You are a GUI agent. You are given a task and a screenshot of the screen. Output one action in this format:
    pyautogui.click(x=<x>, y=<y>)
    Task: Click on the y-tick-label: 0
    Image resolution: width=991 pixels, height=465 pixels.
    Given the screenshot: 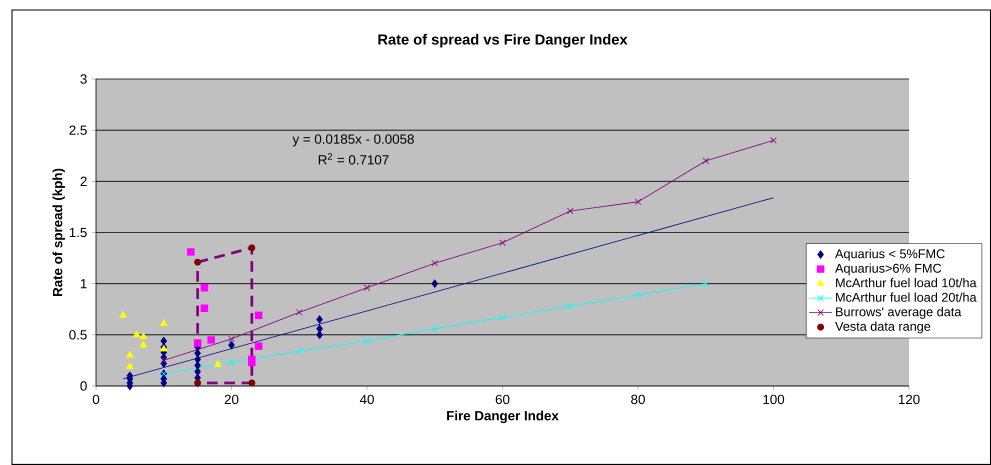 What is the action you would take?
    pyautogui.click(x=83, y=386)
    